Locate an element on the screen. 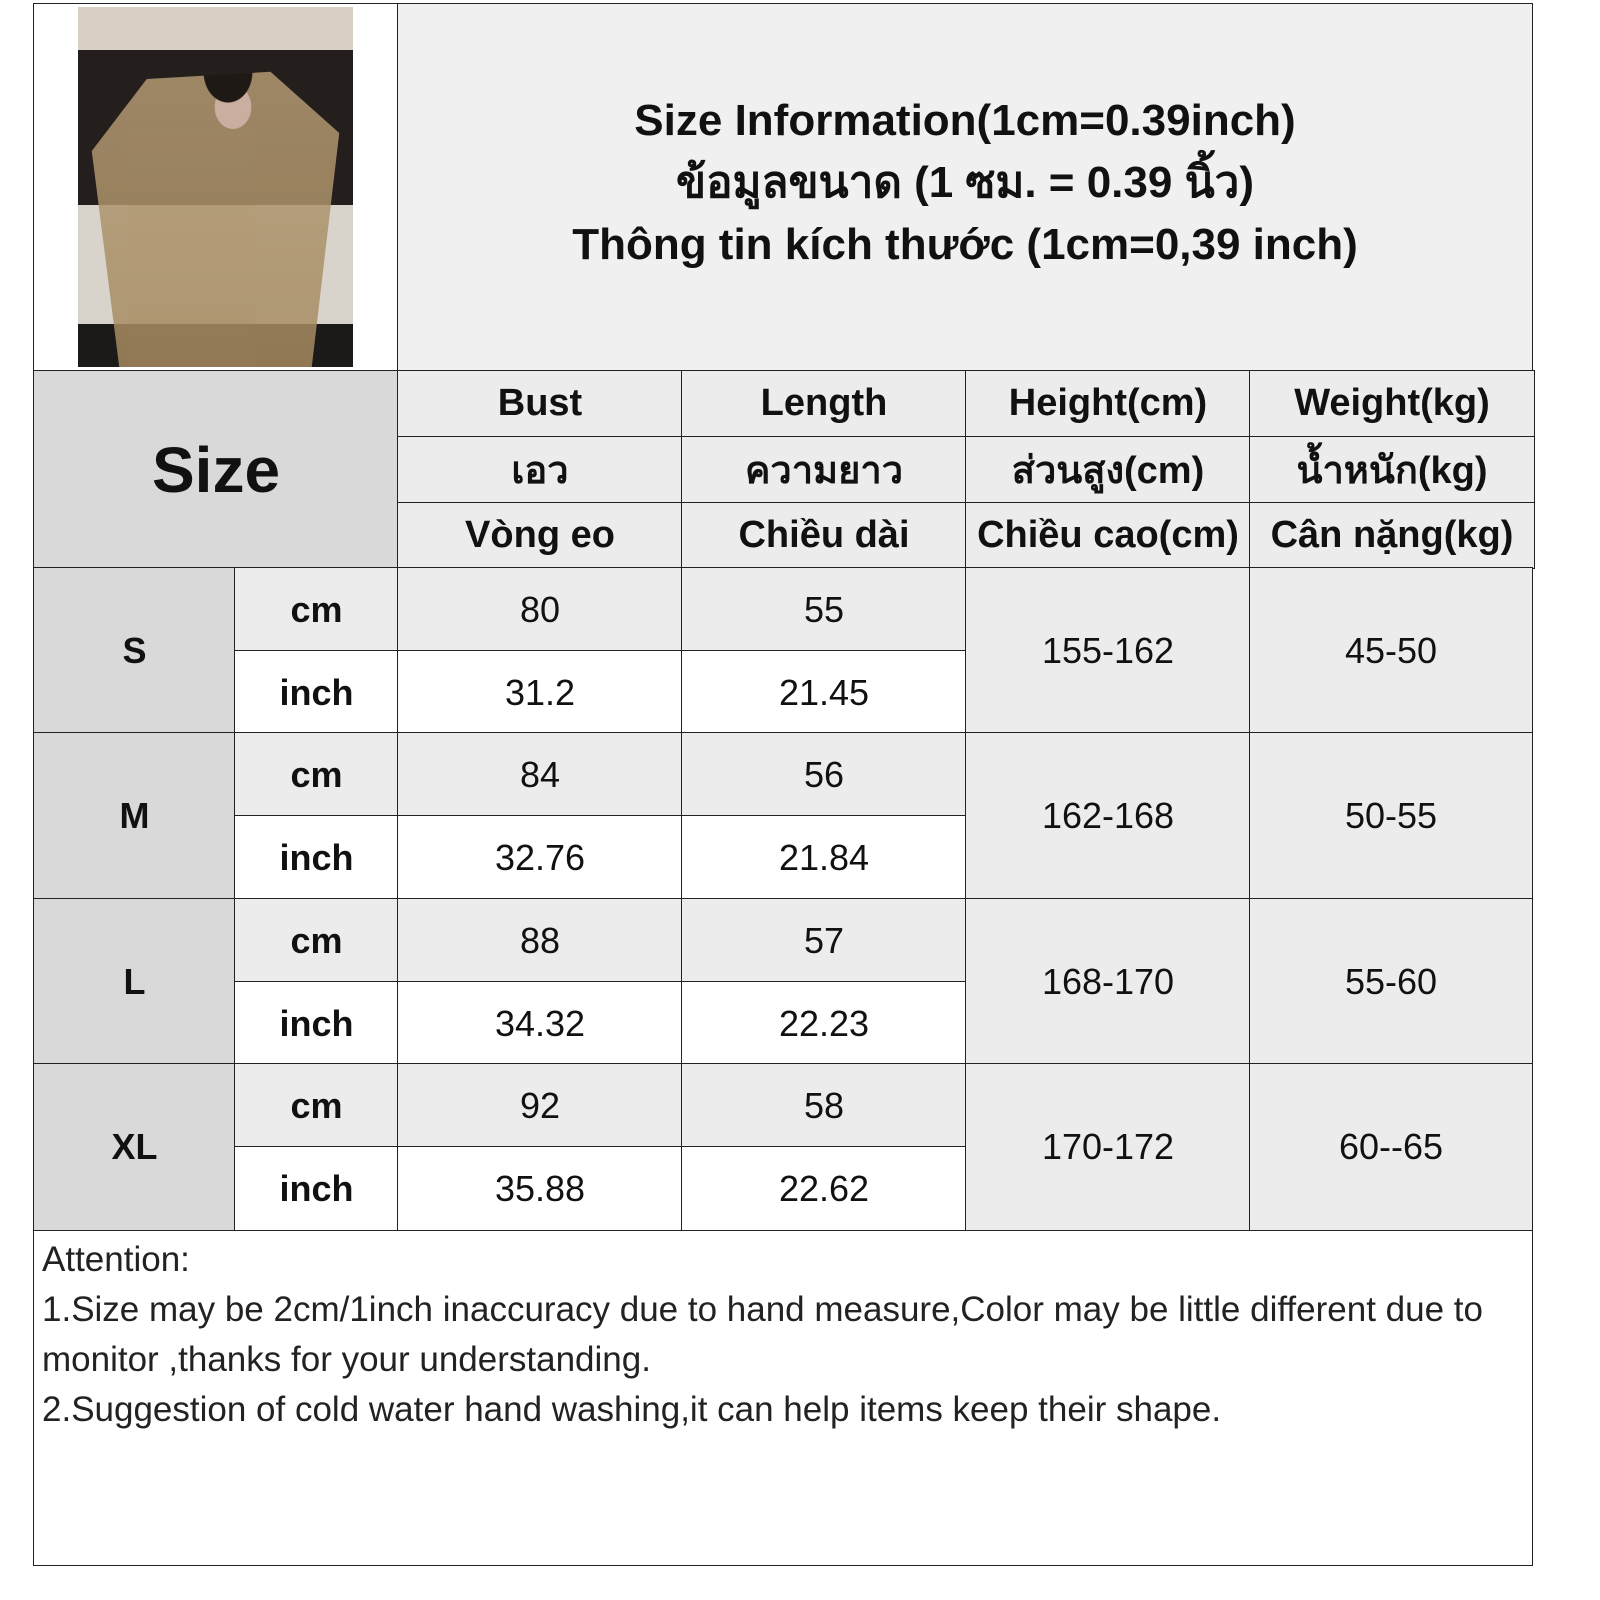 This screenshot has height=1600, width=1600. column-header-vi: Chiều dài is located at coordinates (824, 535).